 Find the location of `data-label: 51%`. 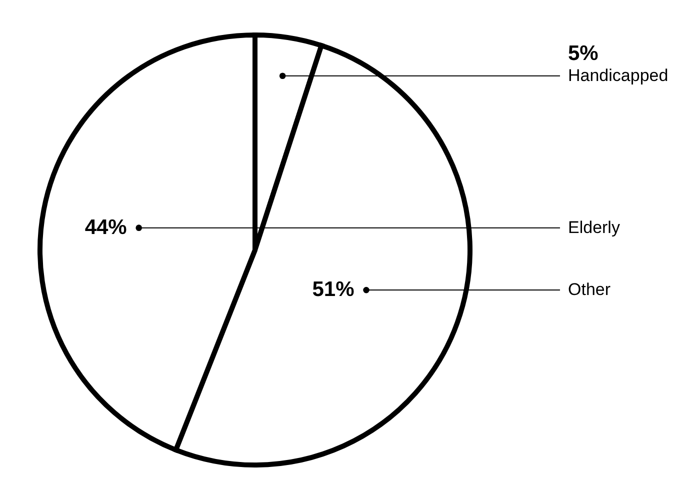

data-label: 51% is located at coordinates (333, 290).